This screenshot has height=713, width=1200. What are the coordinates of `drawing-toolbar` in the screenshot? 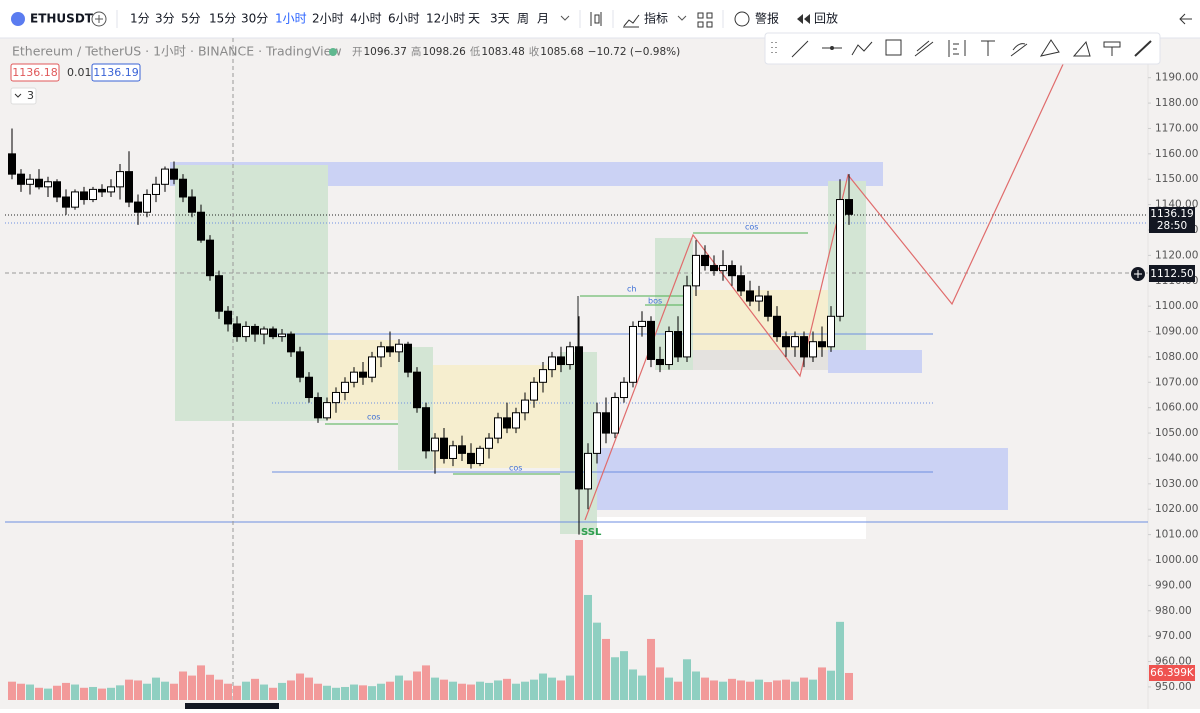 It's located at (962, 48).